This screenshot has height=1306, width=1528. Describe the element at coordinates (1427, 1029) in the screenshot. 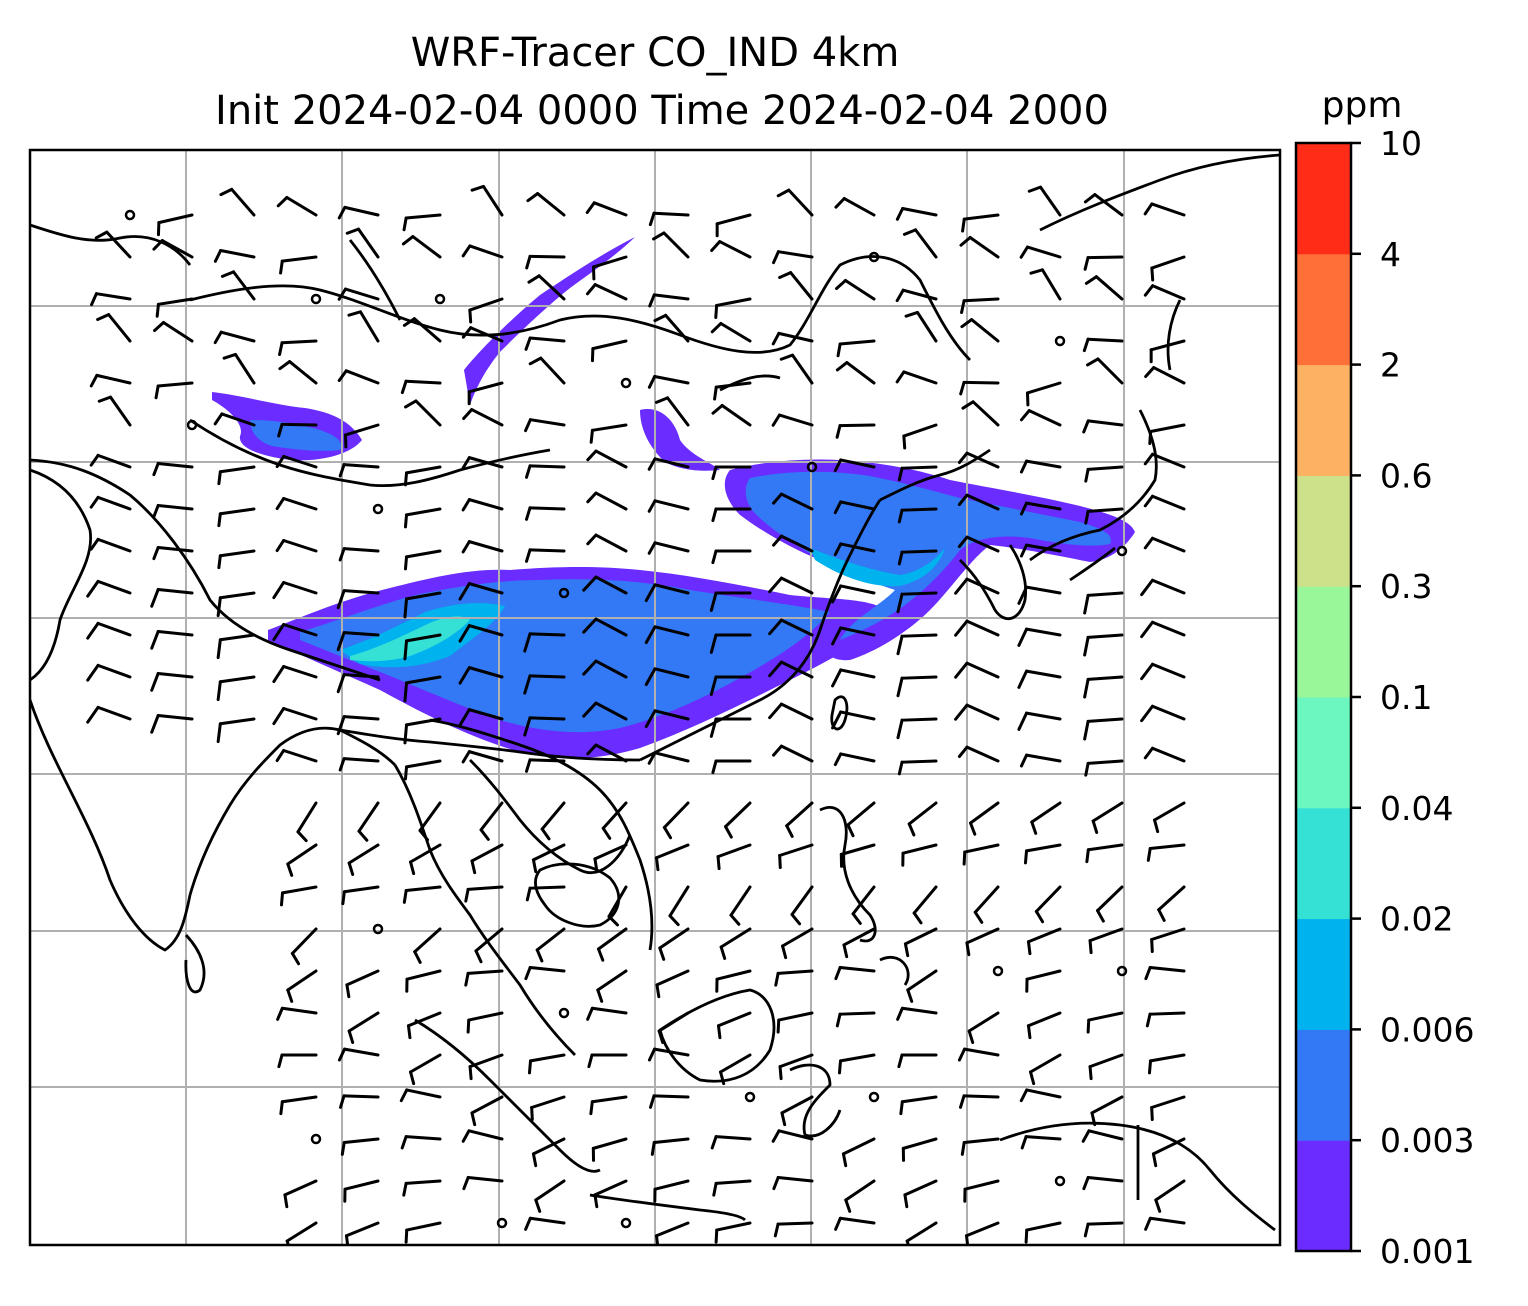

I see `colorbar-tick-label: 0.006` at that location.